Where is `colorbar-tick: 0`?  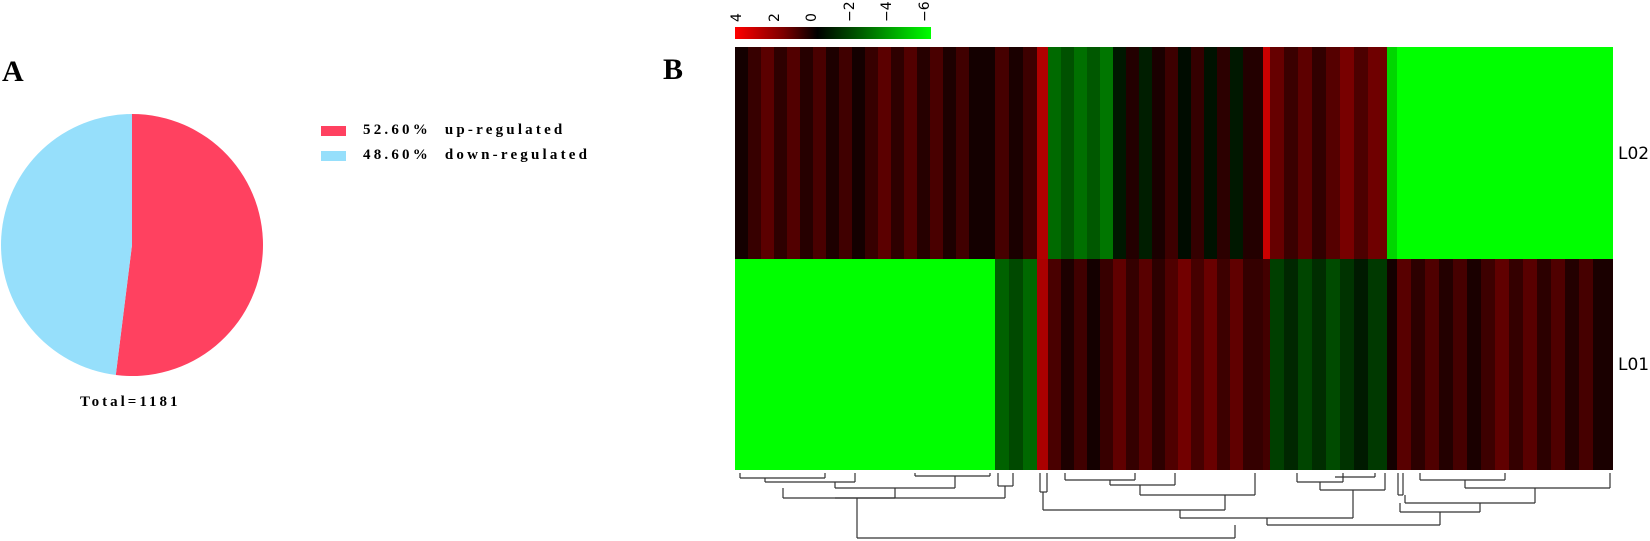 colorbar-tick: 0 is located at coordinates (812, 17).